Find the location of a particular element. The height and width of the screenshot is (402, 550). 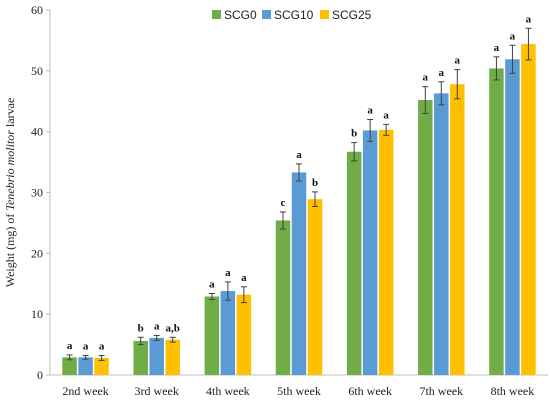

significance-label: c is located at coordinates (283, 203).